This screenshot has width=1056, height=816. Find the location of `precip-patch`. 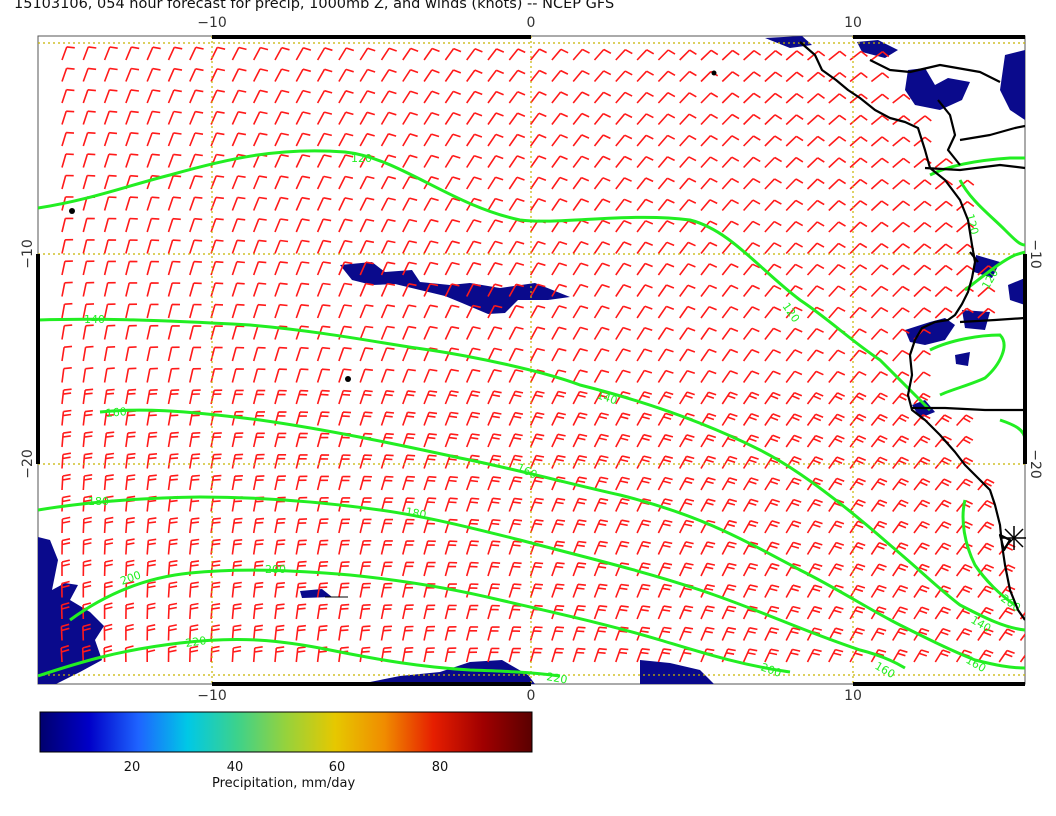

precip-patch is located at coordinates (316, 593).